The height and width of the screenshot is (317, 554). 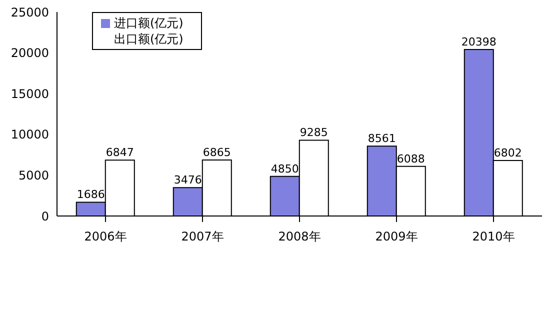 What do you see at coordinates (29, 93) in the screenshot?
I see `y-tick-label: 15000` at bounding box center [29, 93].